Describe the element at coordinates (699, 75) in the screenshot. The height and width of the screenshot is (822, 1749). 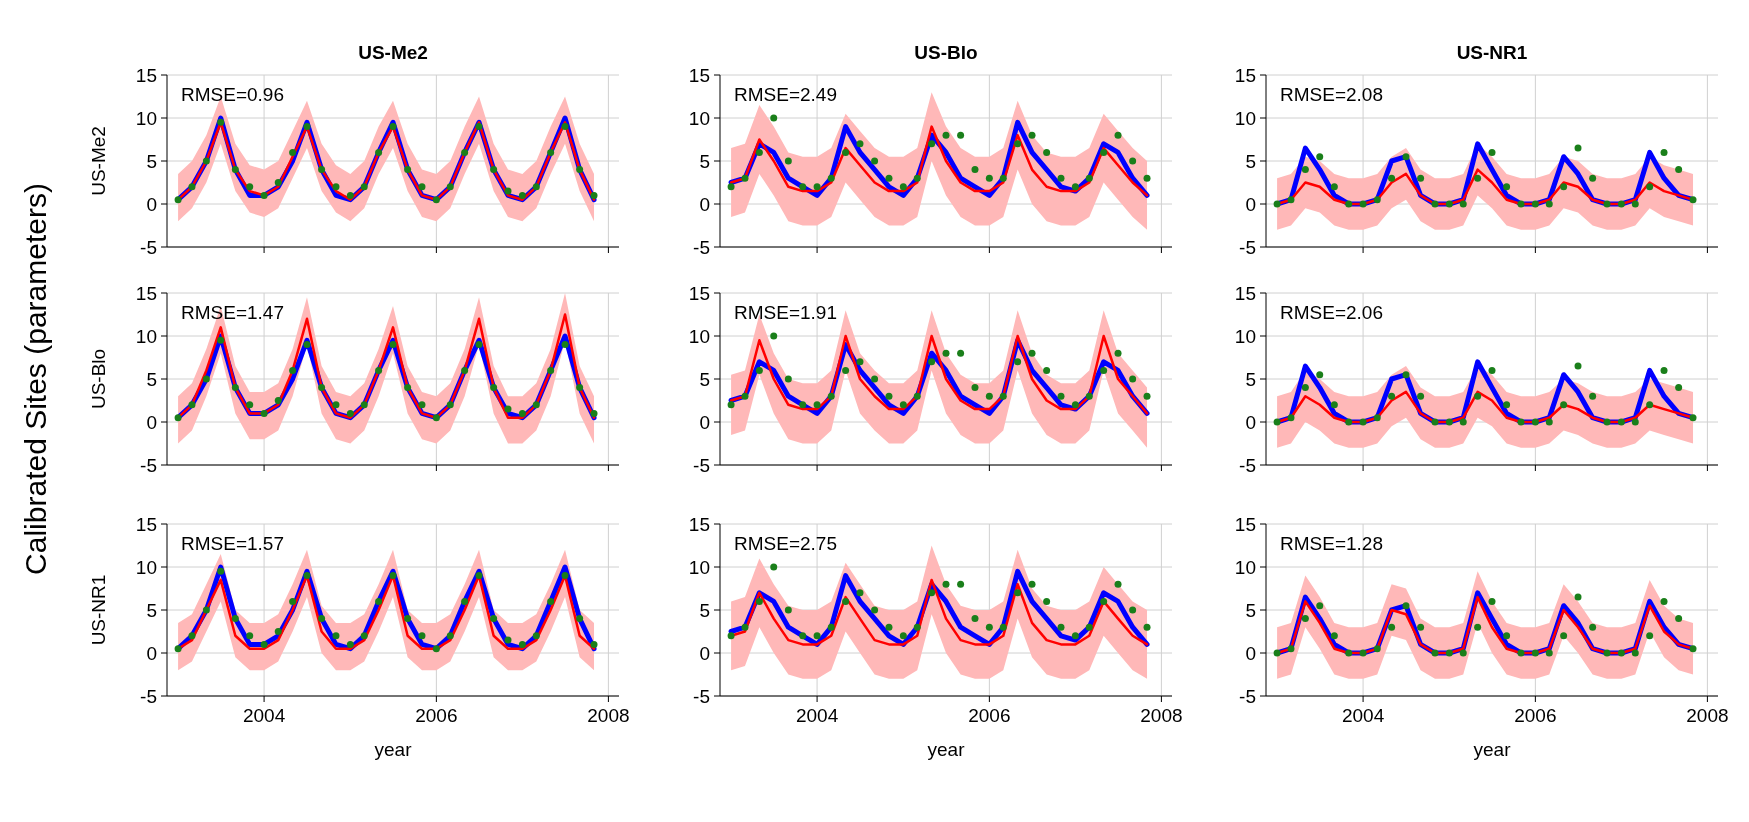
I see `y-tick-label: 15` at that location.